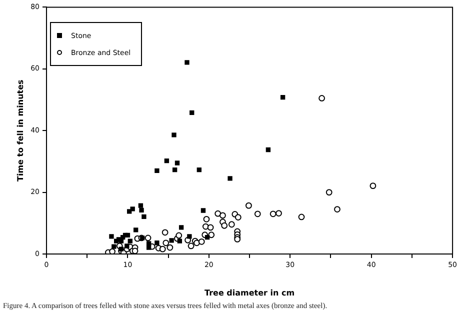 The height and width of the screenshot is (326, 460). Describe the element at coordinates (20, 131) in the screenshot. I see `y-axis-title: Time to fell in minutes` at that location.